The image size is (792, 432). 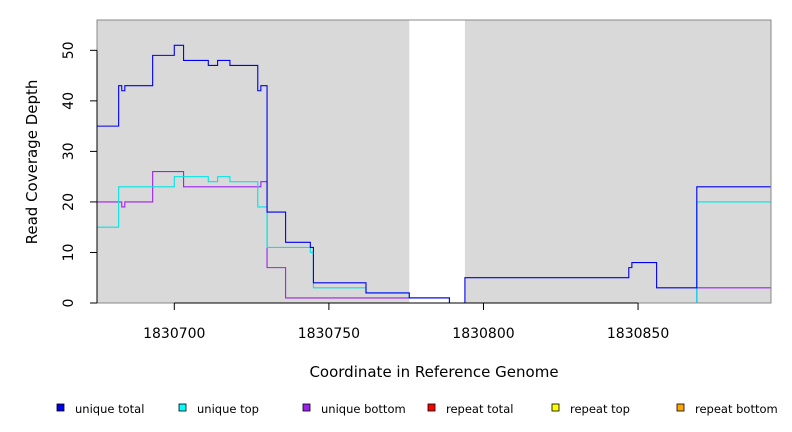 What do you see at coordinates (479, 409) in the screenshot?
I see `legend-label: repeat total` at bounding box center [479, 409].